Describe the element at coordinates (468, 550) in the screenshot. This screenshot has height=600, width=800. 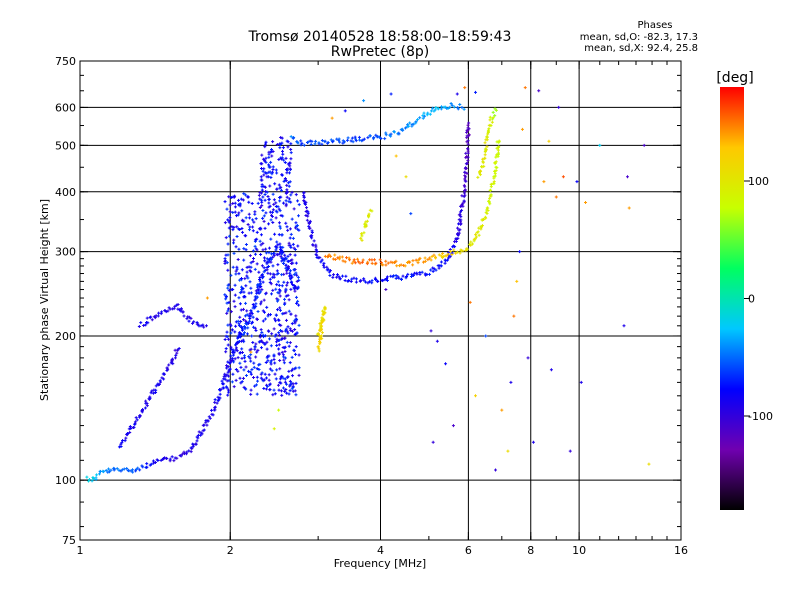
I see `x-tick-label: 6` at that location.